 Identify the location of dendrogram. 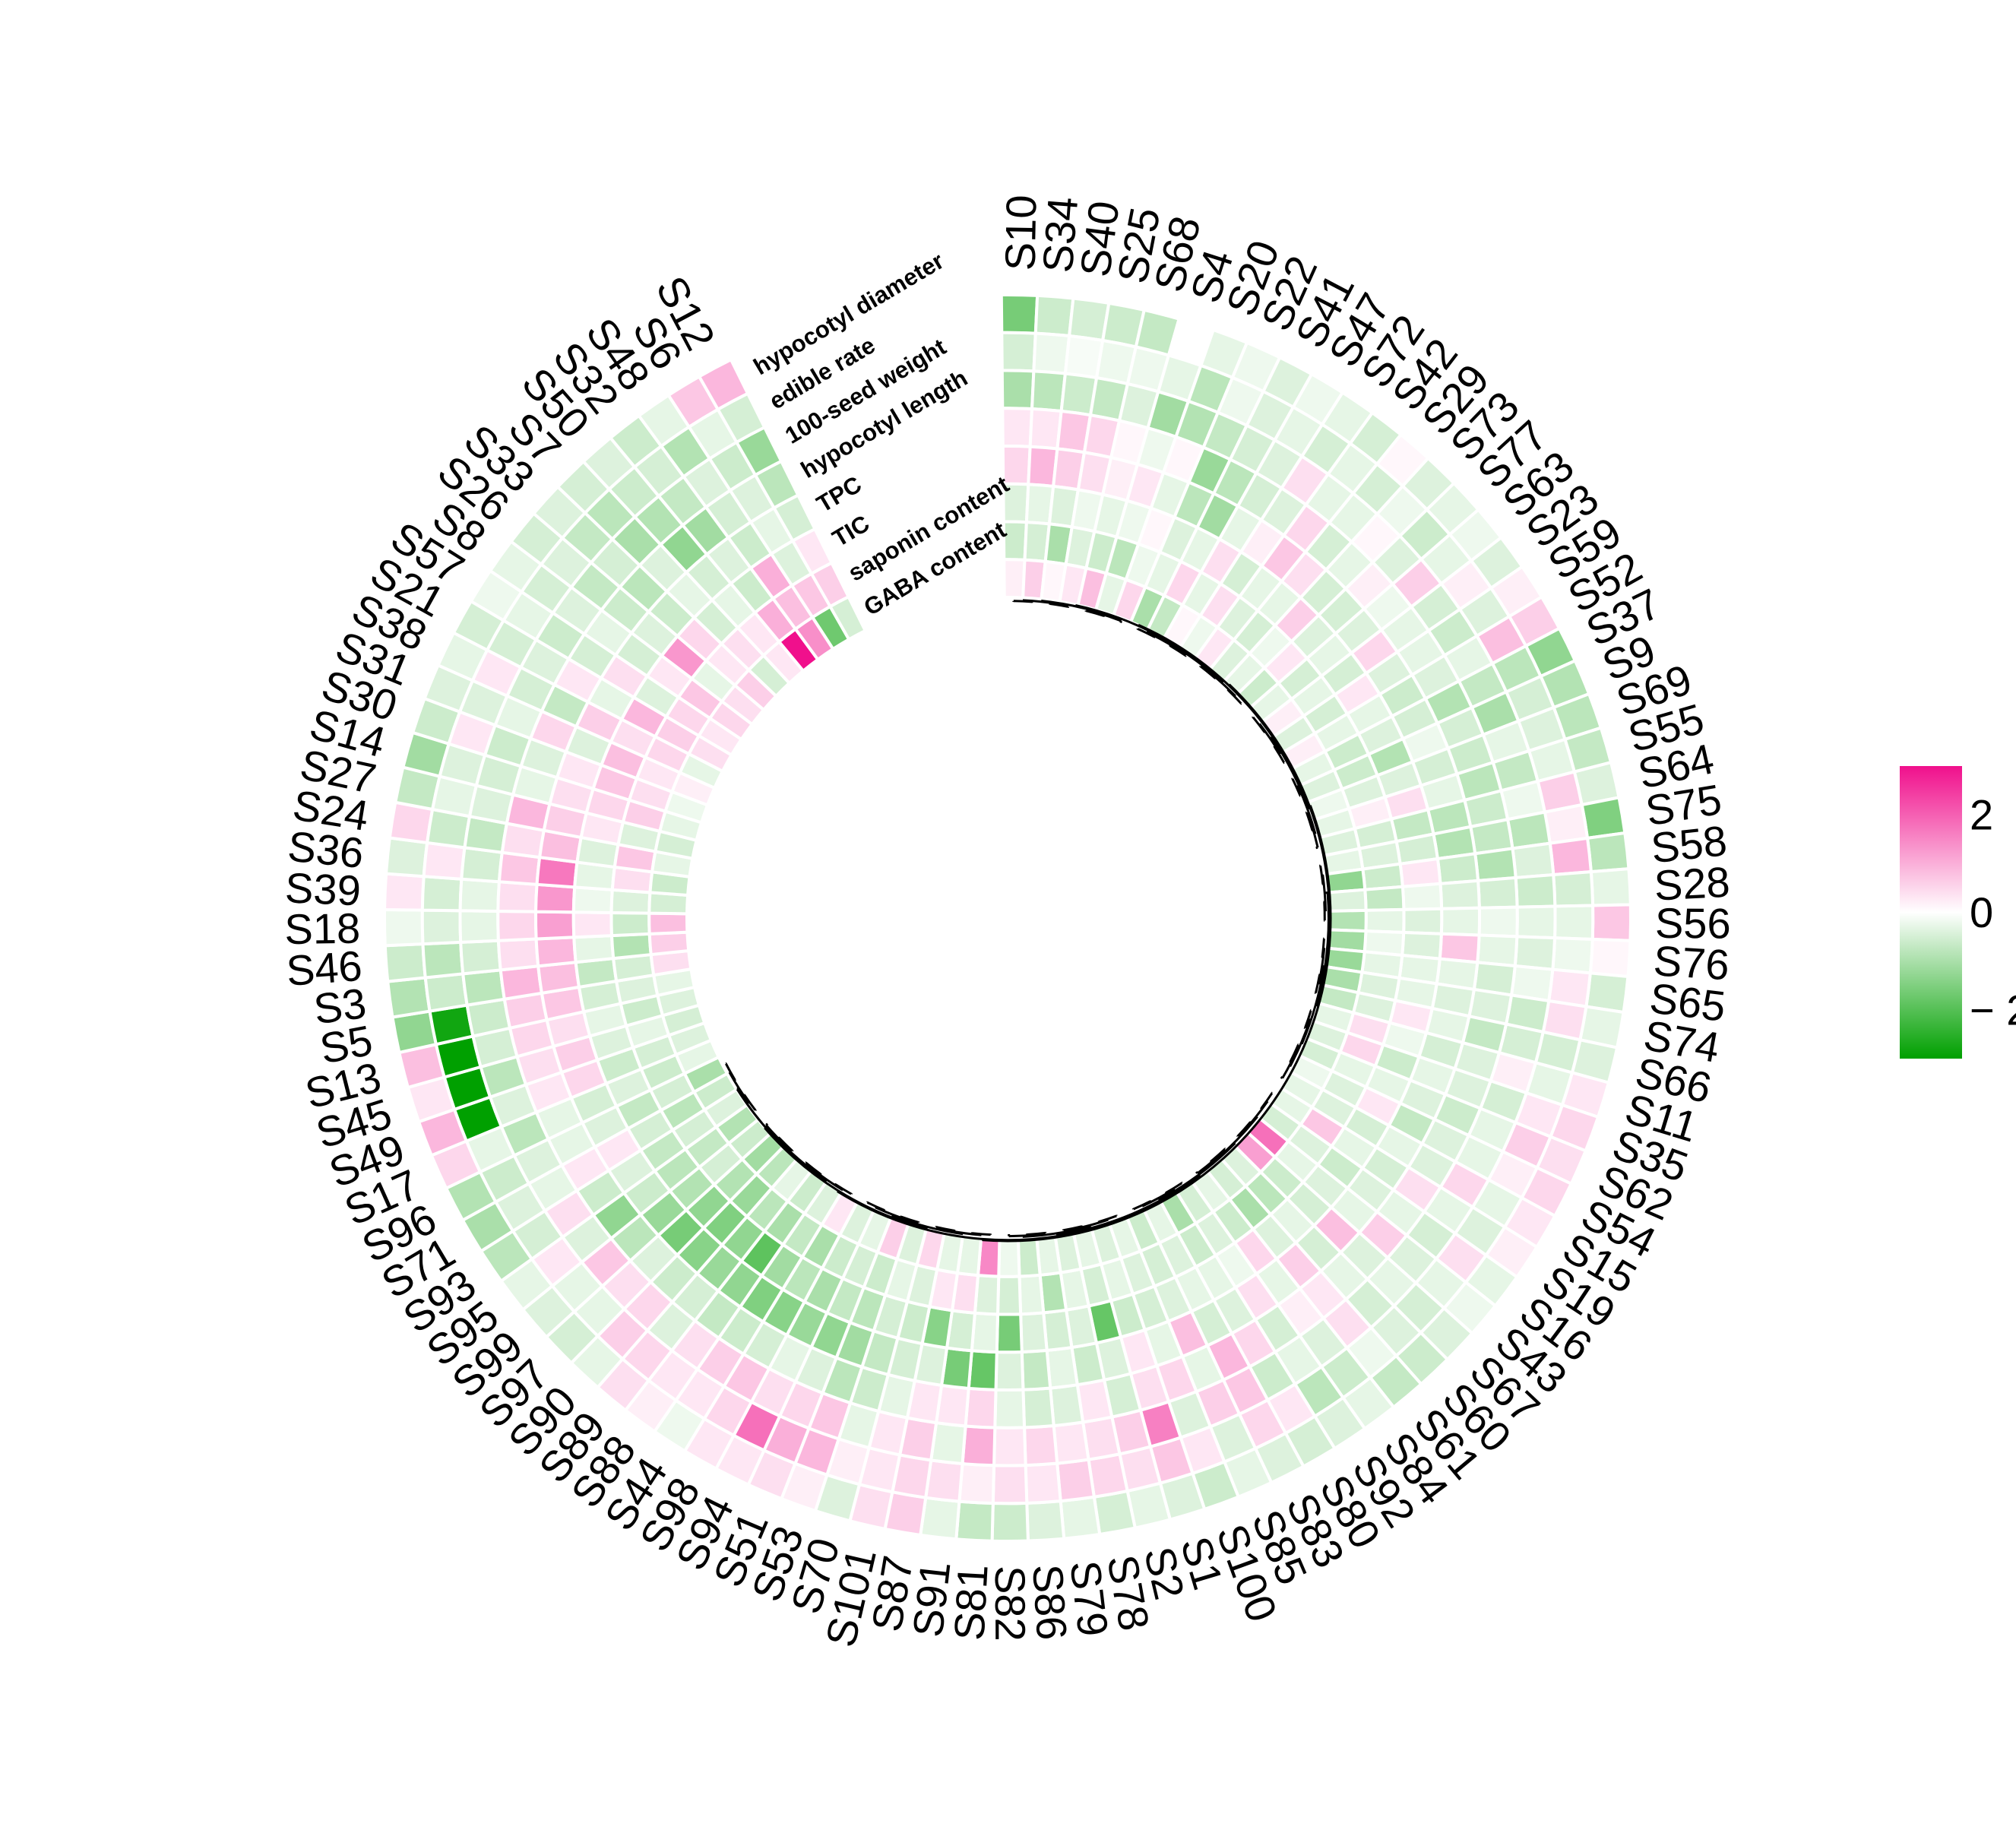
(1028, 921).